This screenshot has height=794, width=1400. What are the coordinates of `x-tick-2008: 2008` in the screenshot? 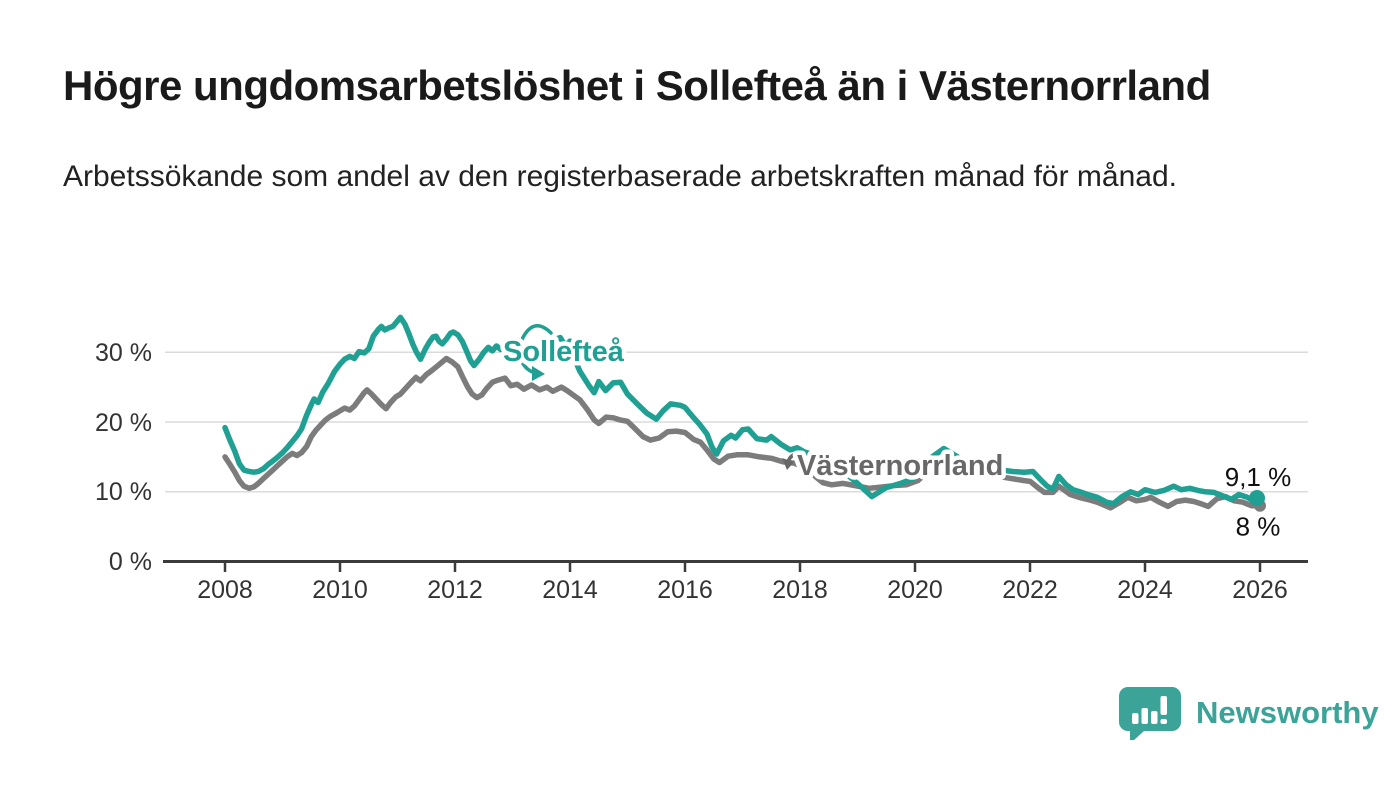 It's located at (225, 590).